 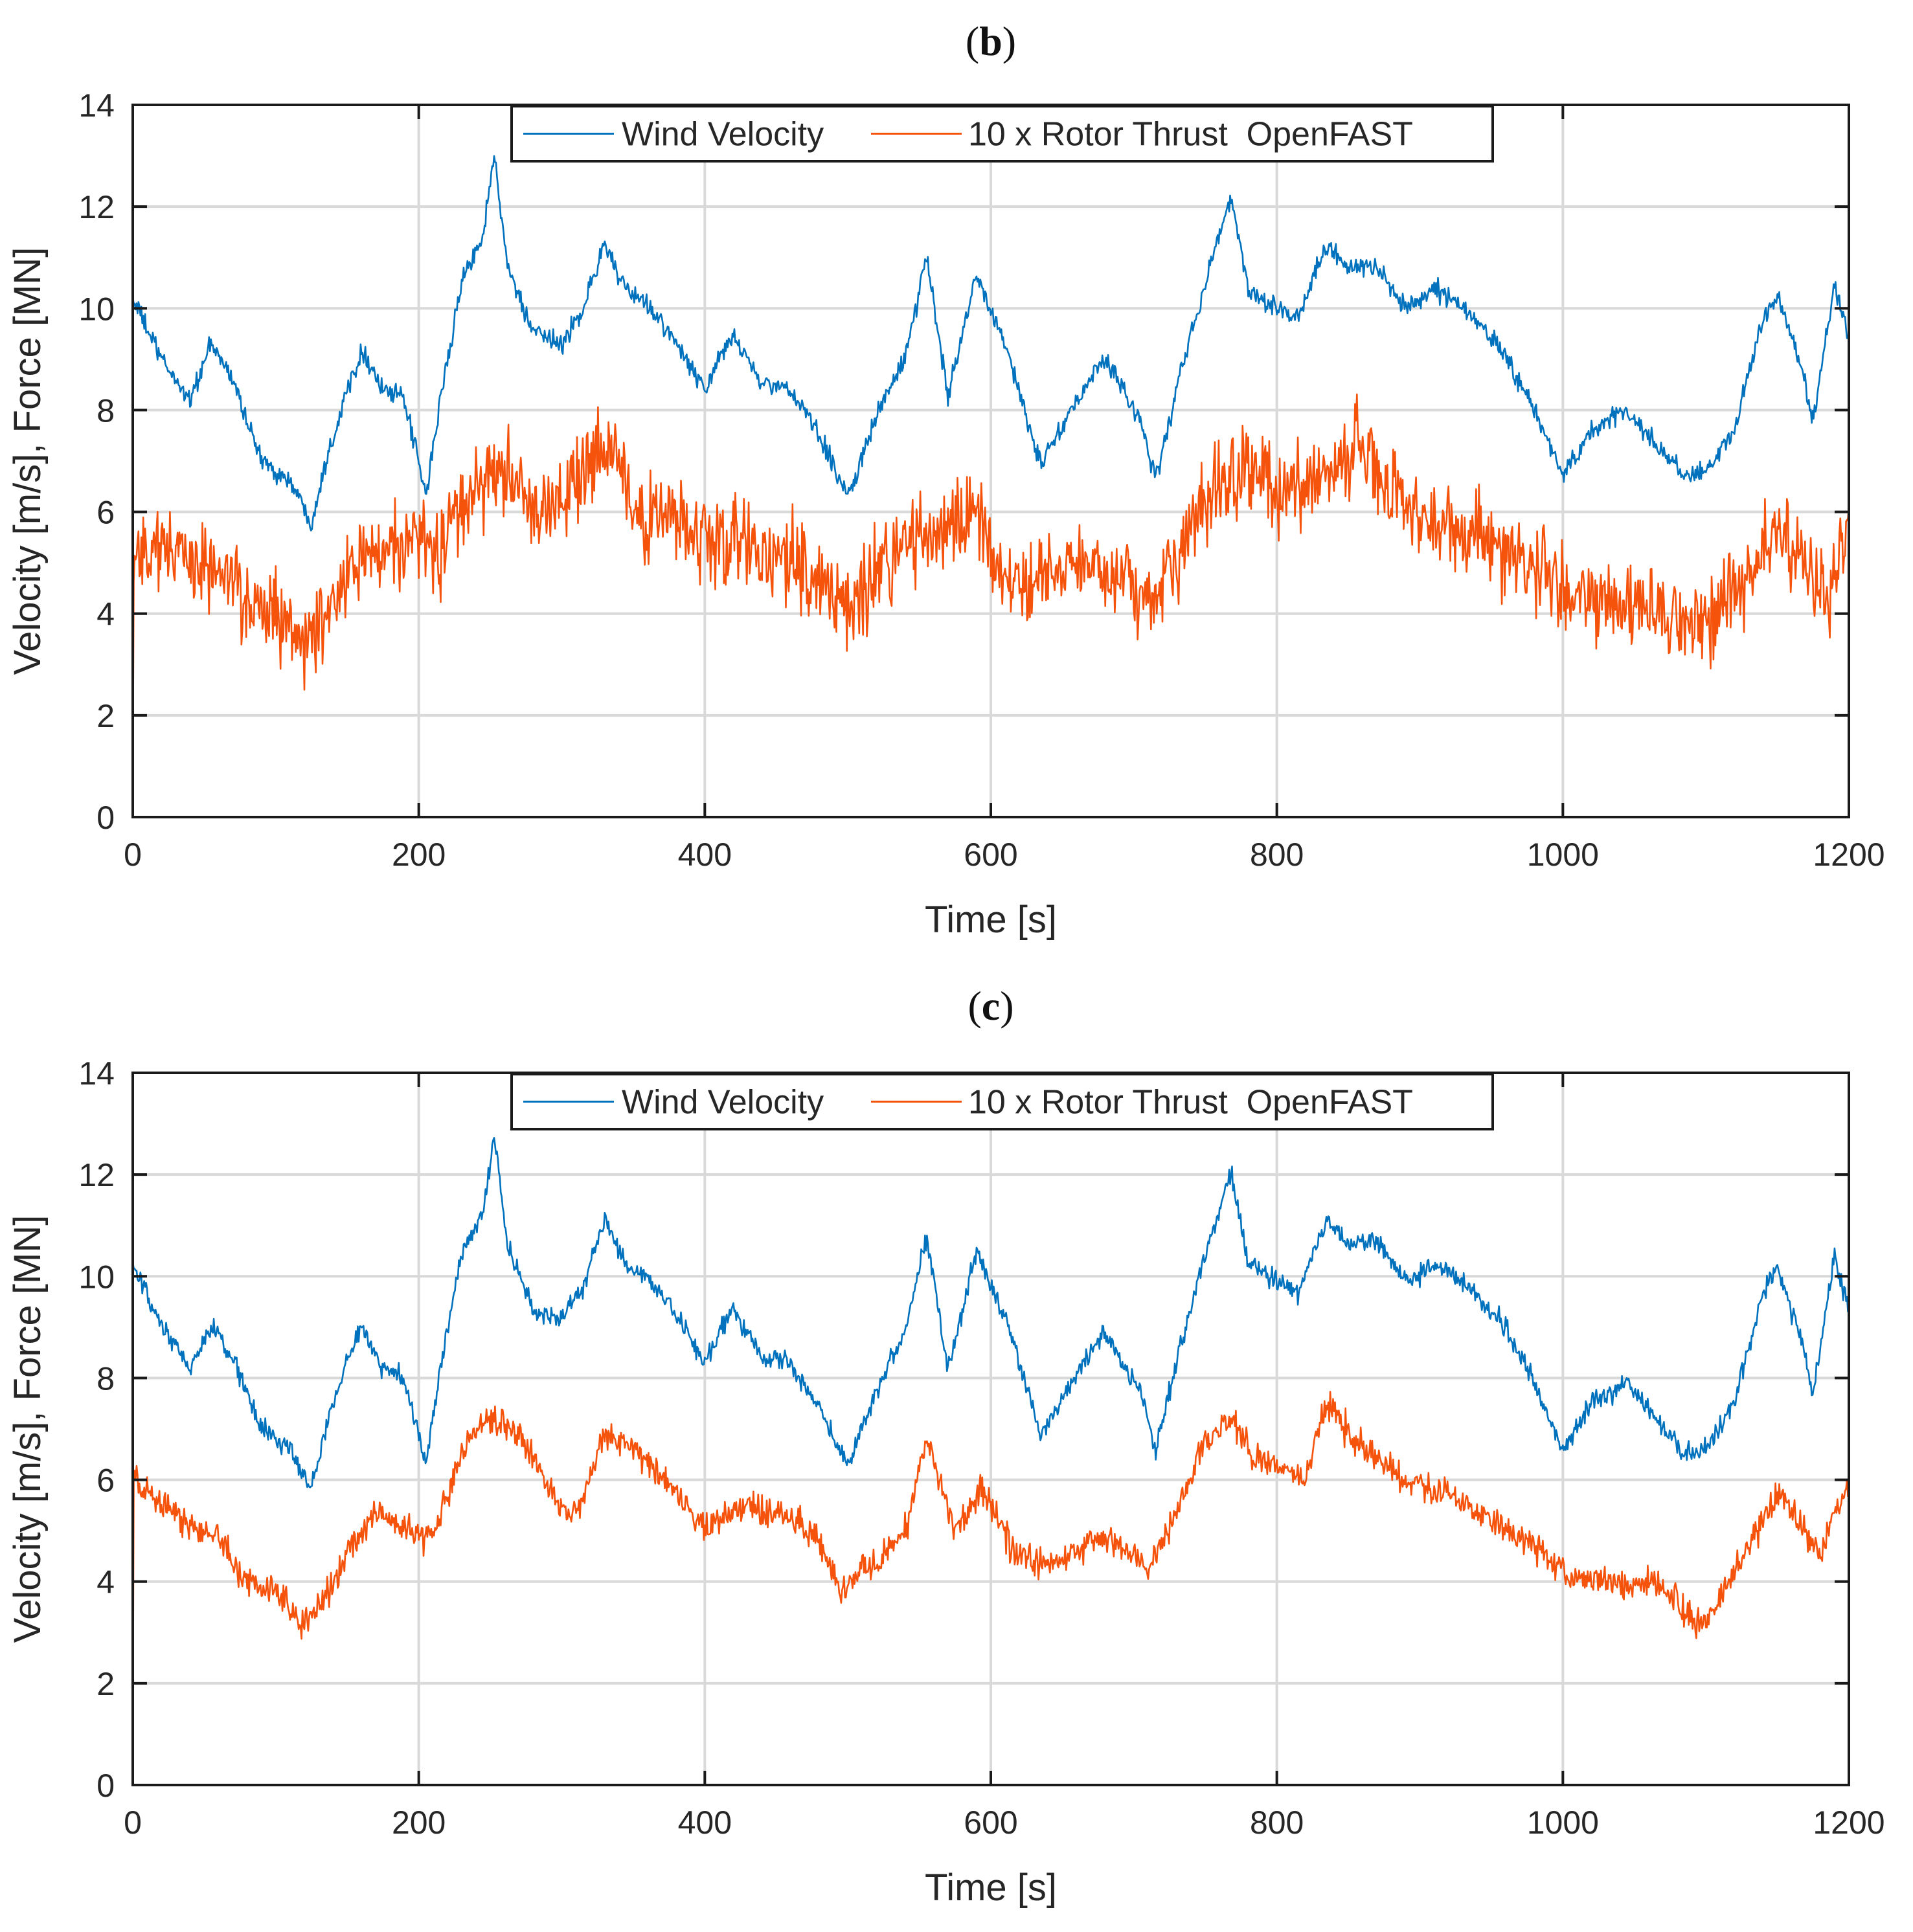 I want to click on panel-label: b, so click(x=990, y=41).